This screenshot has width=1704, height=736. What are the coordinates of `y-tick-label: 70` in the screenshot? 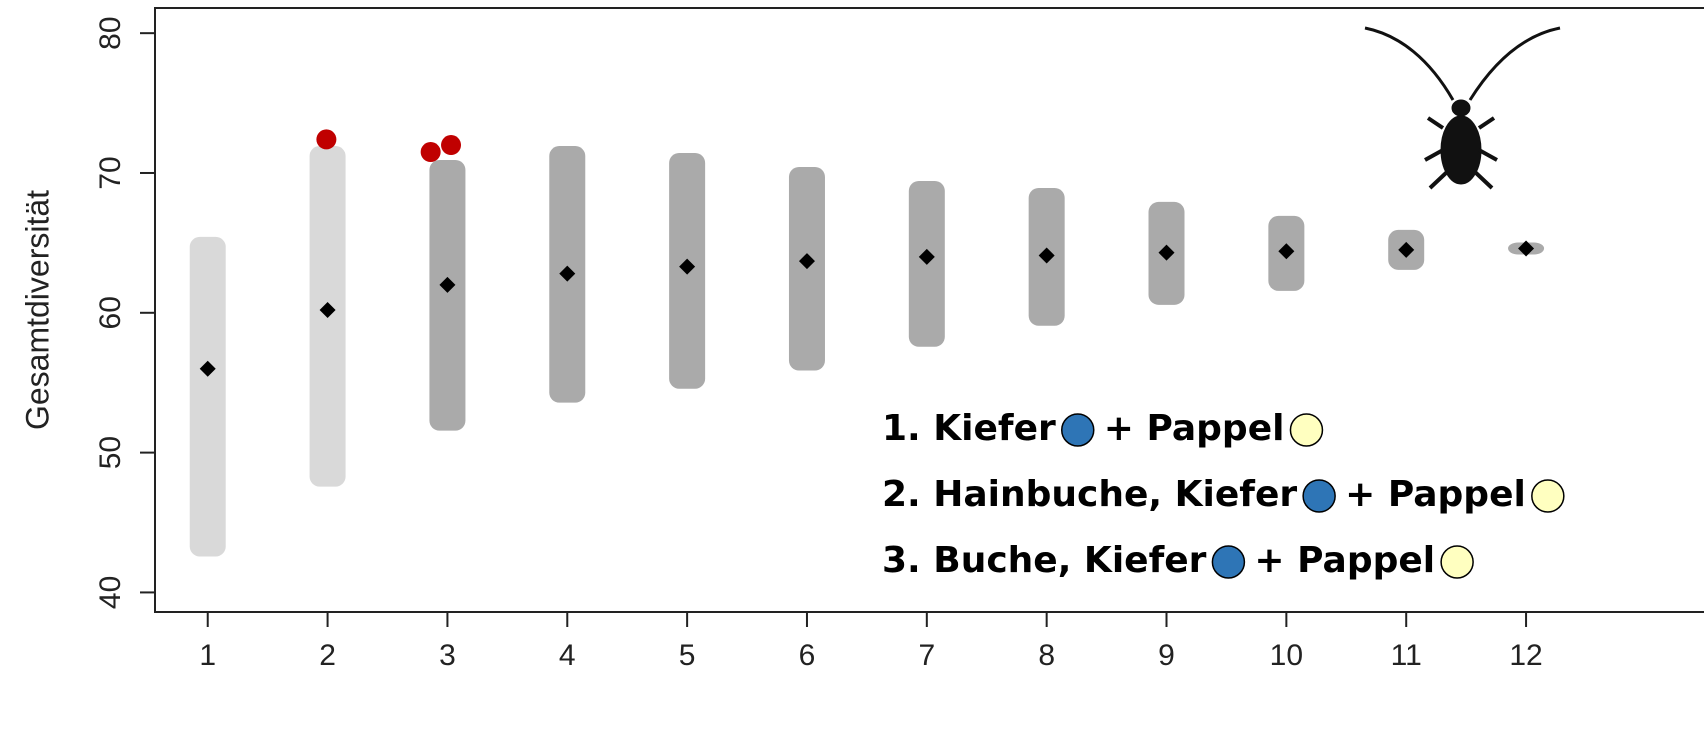 It's located at (110, 172).